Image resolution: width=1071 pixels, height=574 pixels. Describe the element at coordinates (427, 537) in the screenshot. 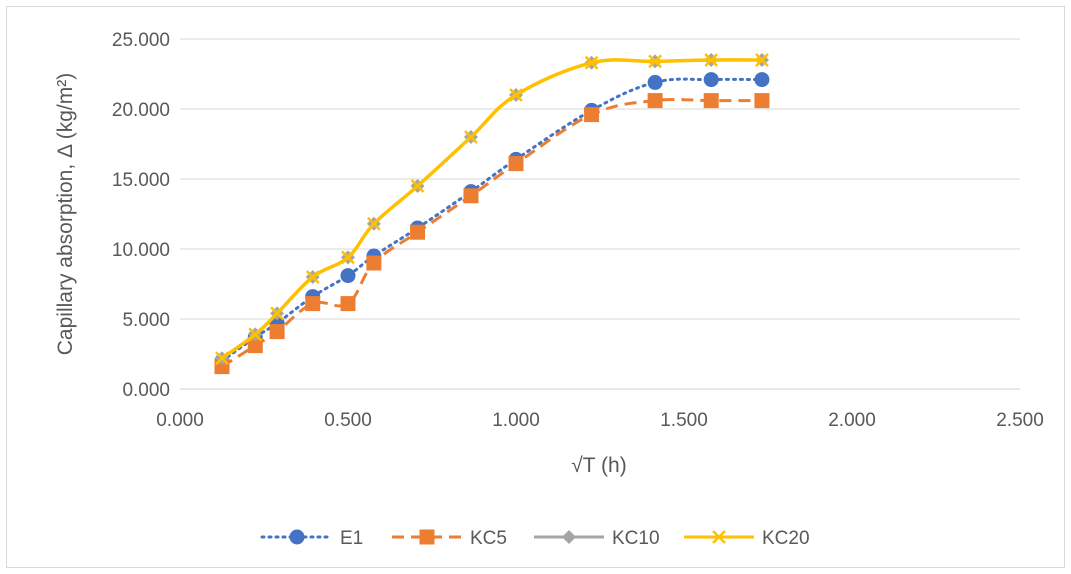

I see `legend-marker-kc5` at that location.